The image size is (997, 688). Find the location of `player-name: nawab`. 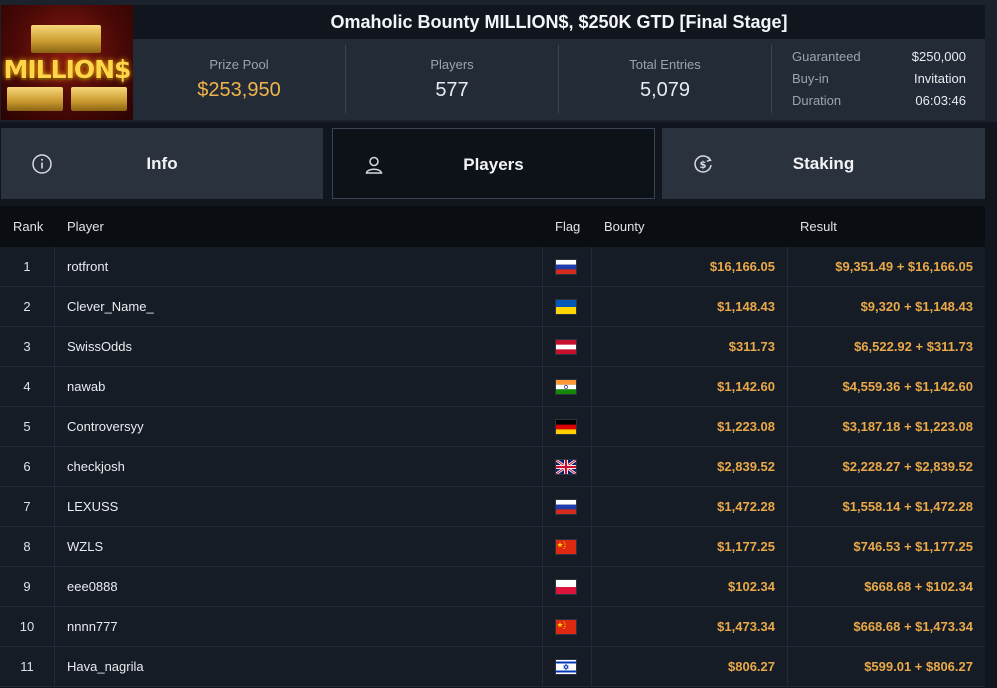

player-name: nawab is located at coordinates (86, 386).